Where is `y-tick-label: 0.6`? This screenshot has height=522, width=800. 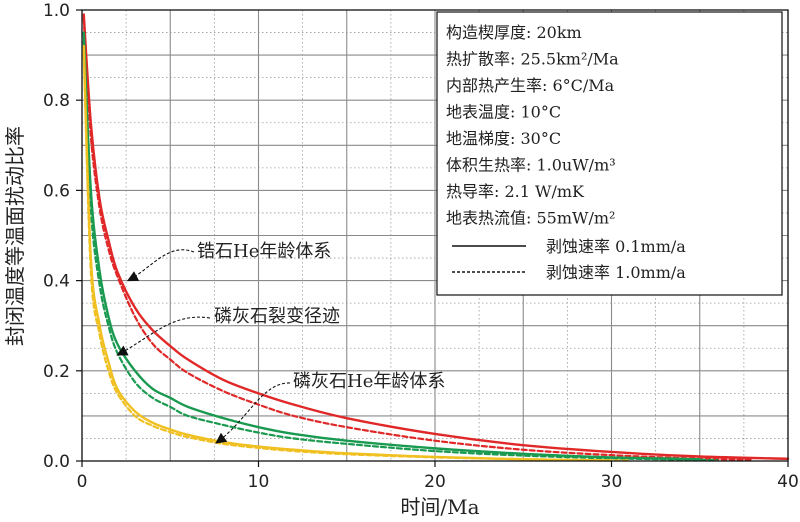
y-tick-label: 0.6 is located at coordinates (56, 191).